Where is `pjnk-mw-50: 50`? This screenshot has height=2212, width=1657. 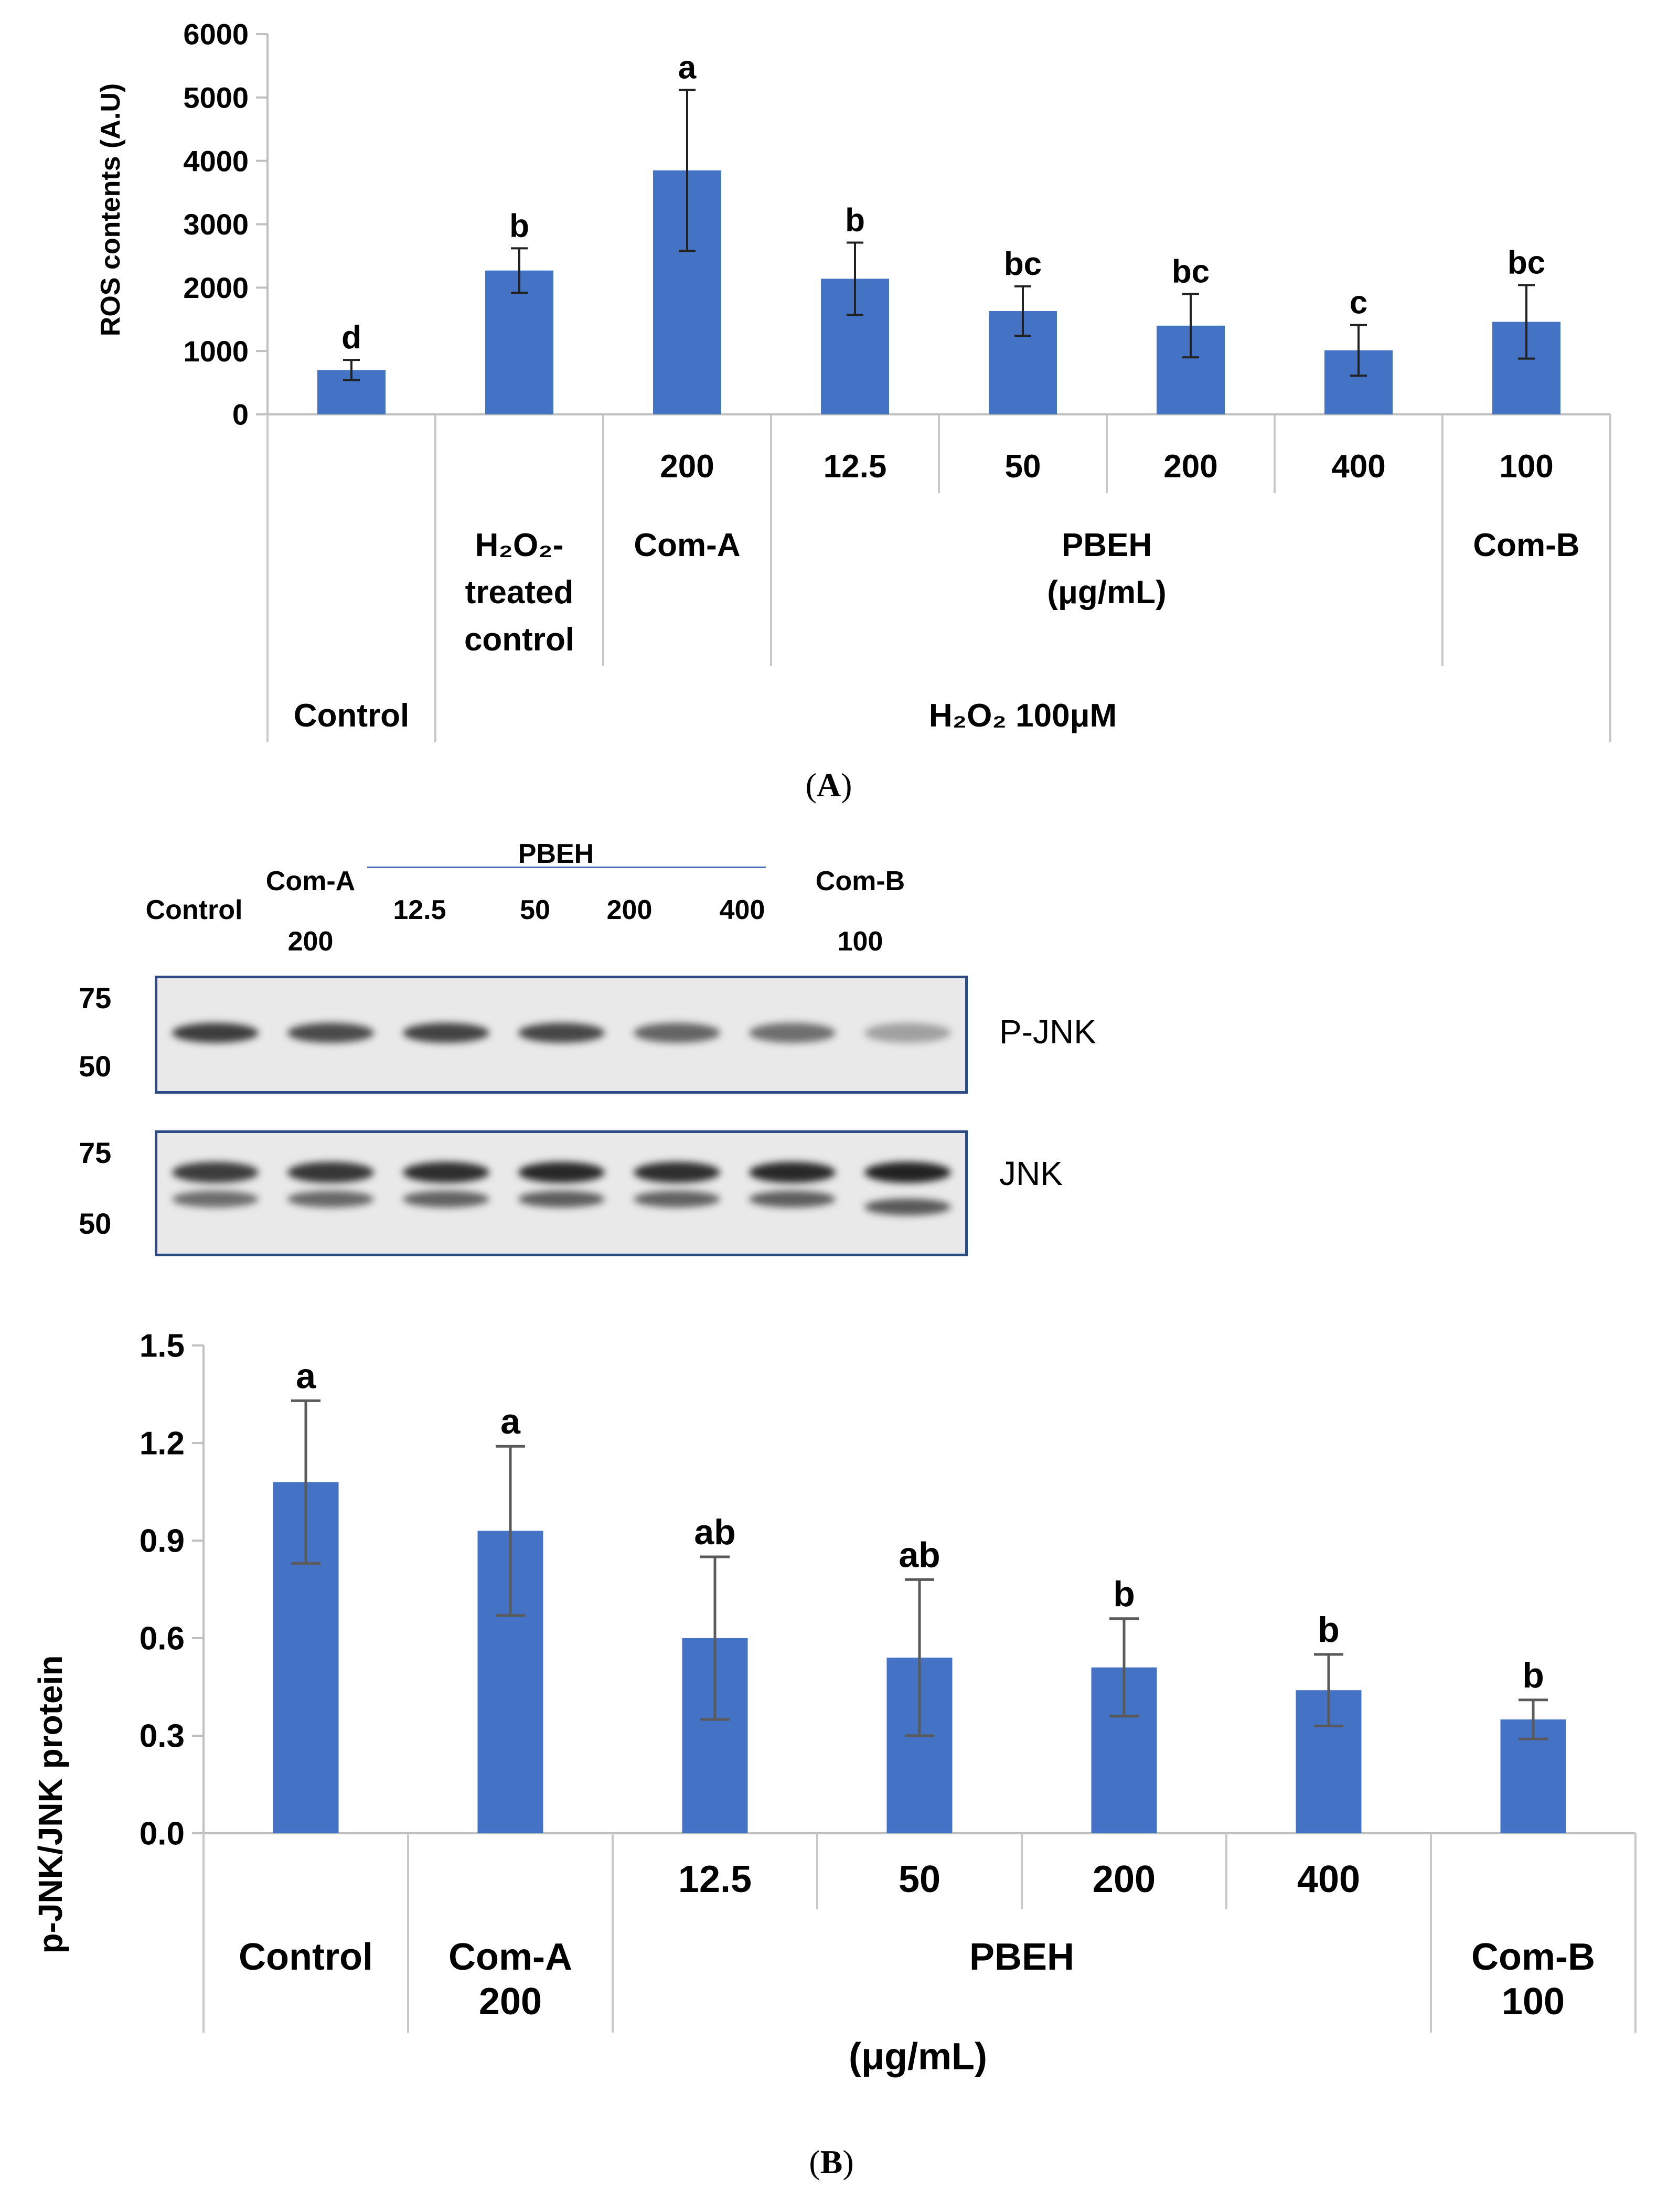
pjnk-mw-50: 50 is located at coordinates (95, 1066).